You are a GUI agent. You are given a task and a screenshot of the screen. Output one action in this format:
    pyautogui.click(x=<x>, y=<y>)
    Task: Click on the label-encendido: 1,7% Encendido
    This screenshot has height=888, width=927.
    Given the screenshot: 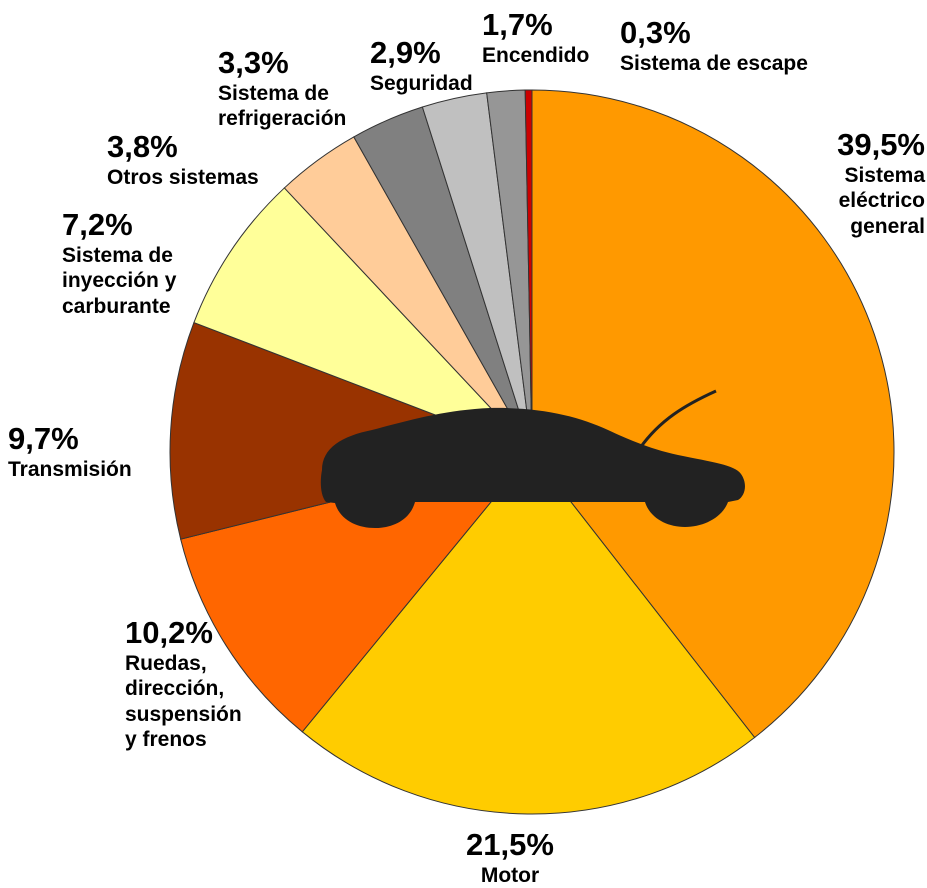 What is the action you would take?
    pyautogui.click(x=547, y=37)
    